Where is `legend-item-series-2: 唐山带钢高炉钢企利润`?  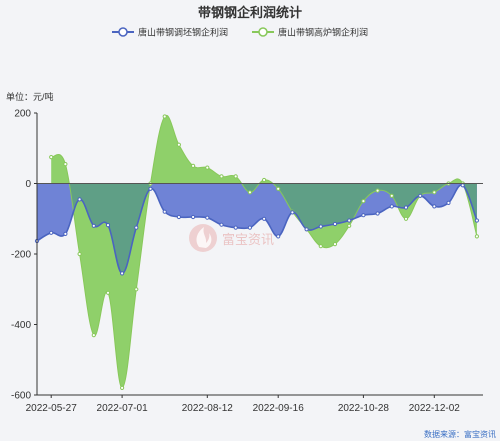
legend-item-series-2: 唐山带钢高炉钢企利润 is located at coordinates (310, 32).